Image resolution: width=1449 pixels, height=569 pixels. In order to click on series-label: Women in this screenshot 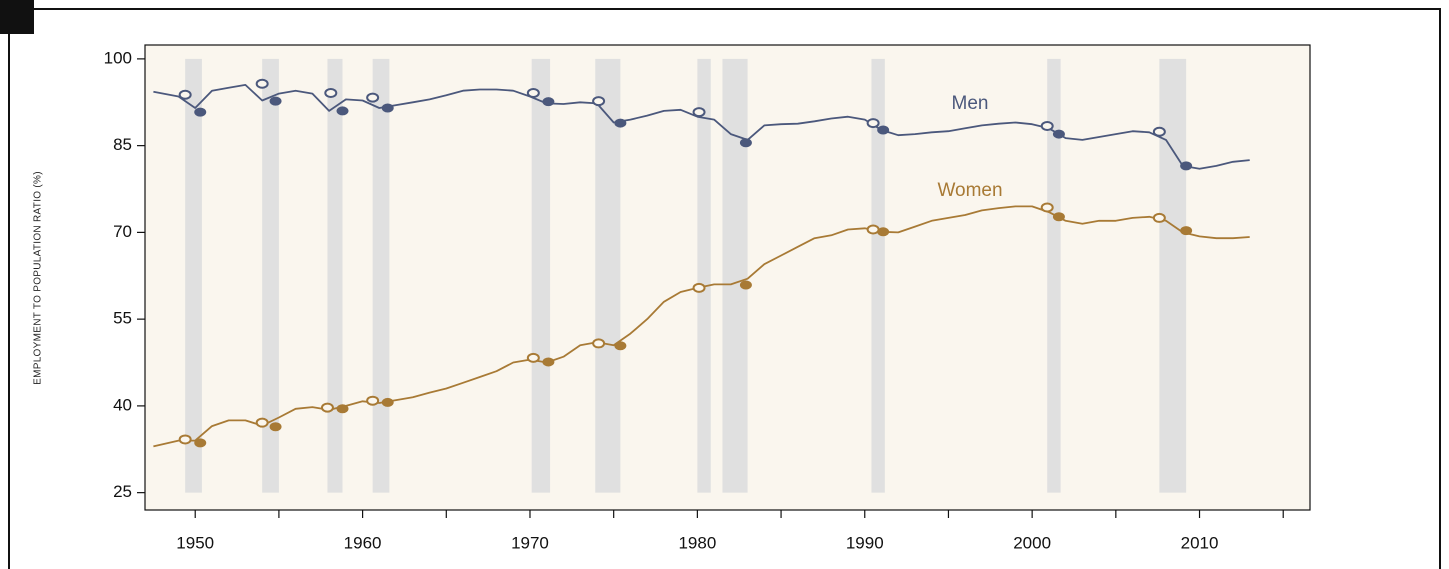, I will do `click(969, 190)`.